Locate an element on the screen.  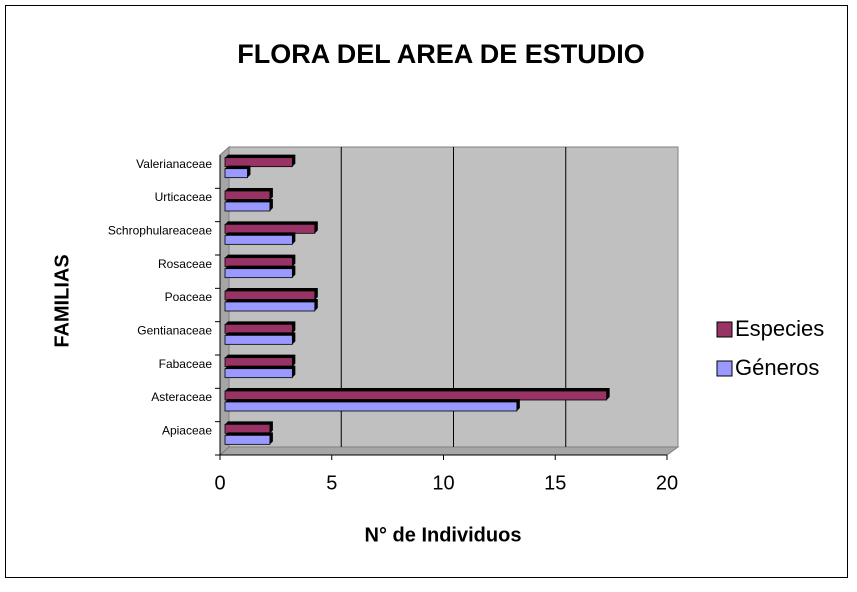
y-axis-label: FAMILIAS is located at coordinates (62, 300).